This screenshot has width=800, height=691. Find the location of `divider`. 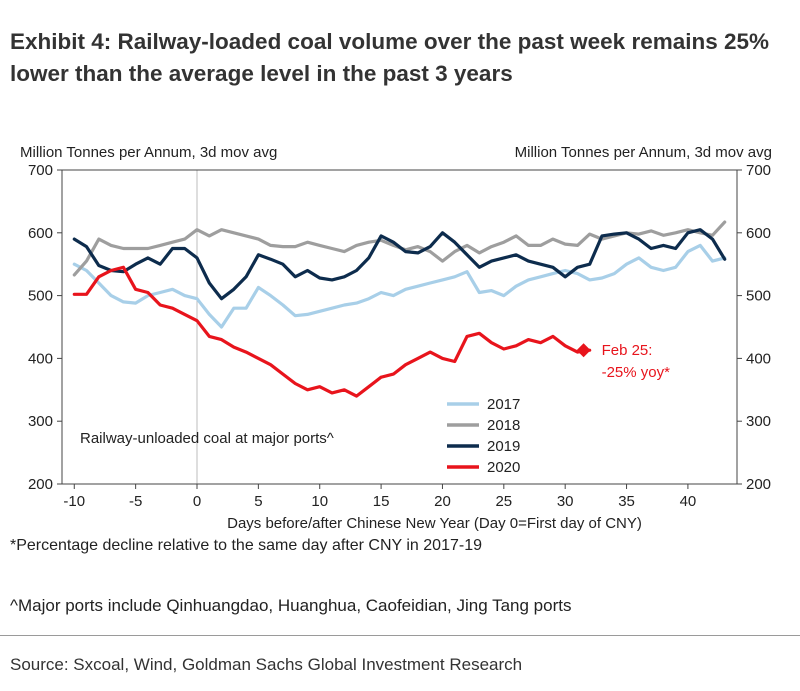

divider is located at coordinates (400, 635).